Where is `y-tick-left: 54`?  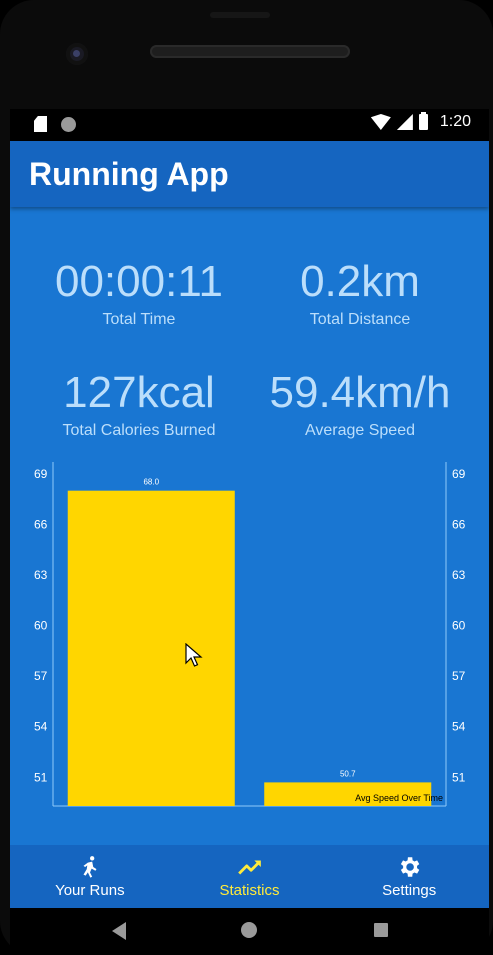
y-tick-left: 54 is located at coordinates (41, 727).